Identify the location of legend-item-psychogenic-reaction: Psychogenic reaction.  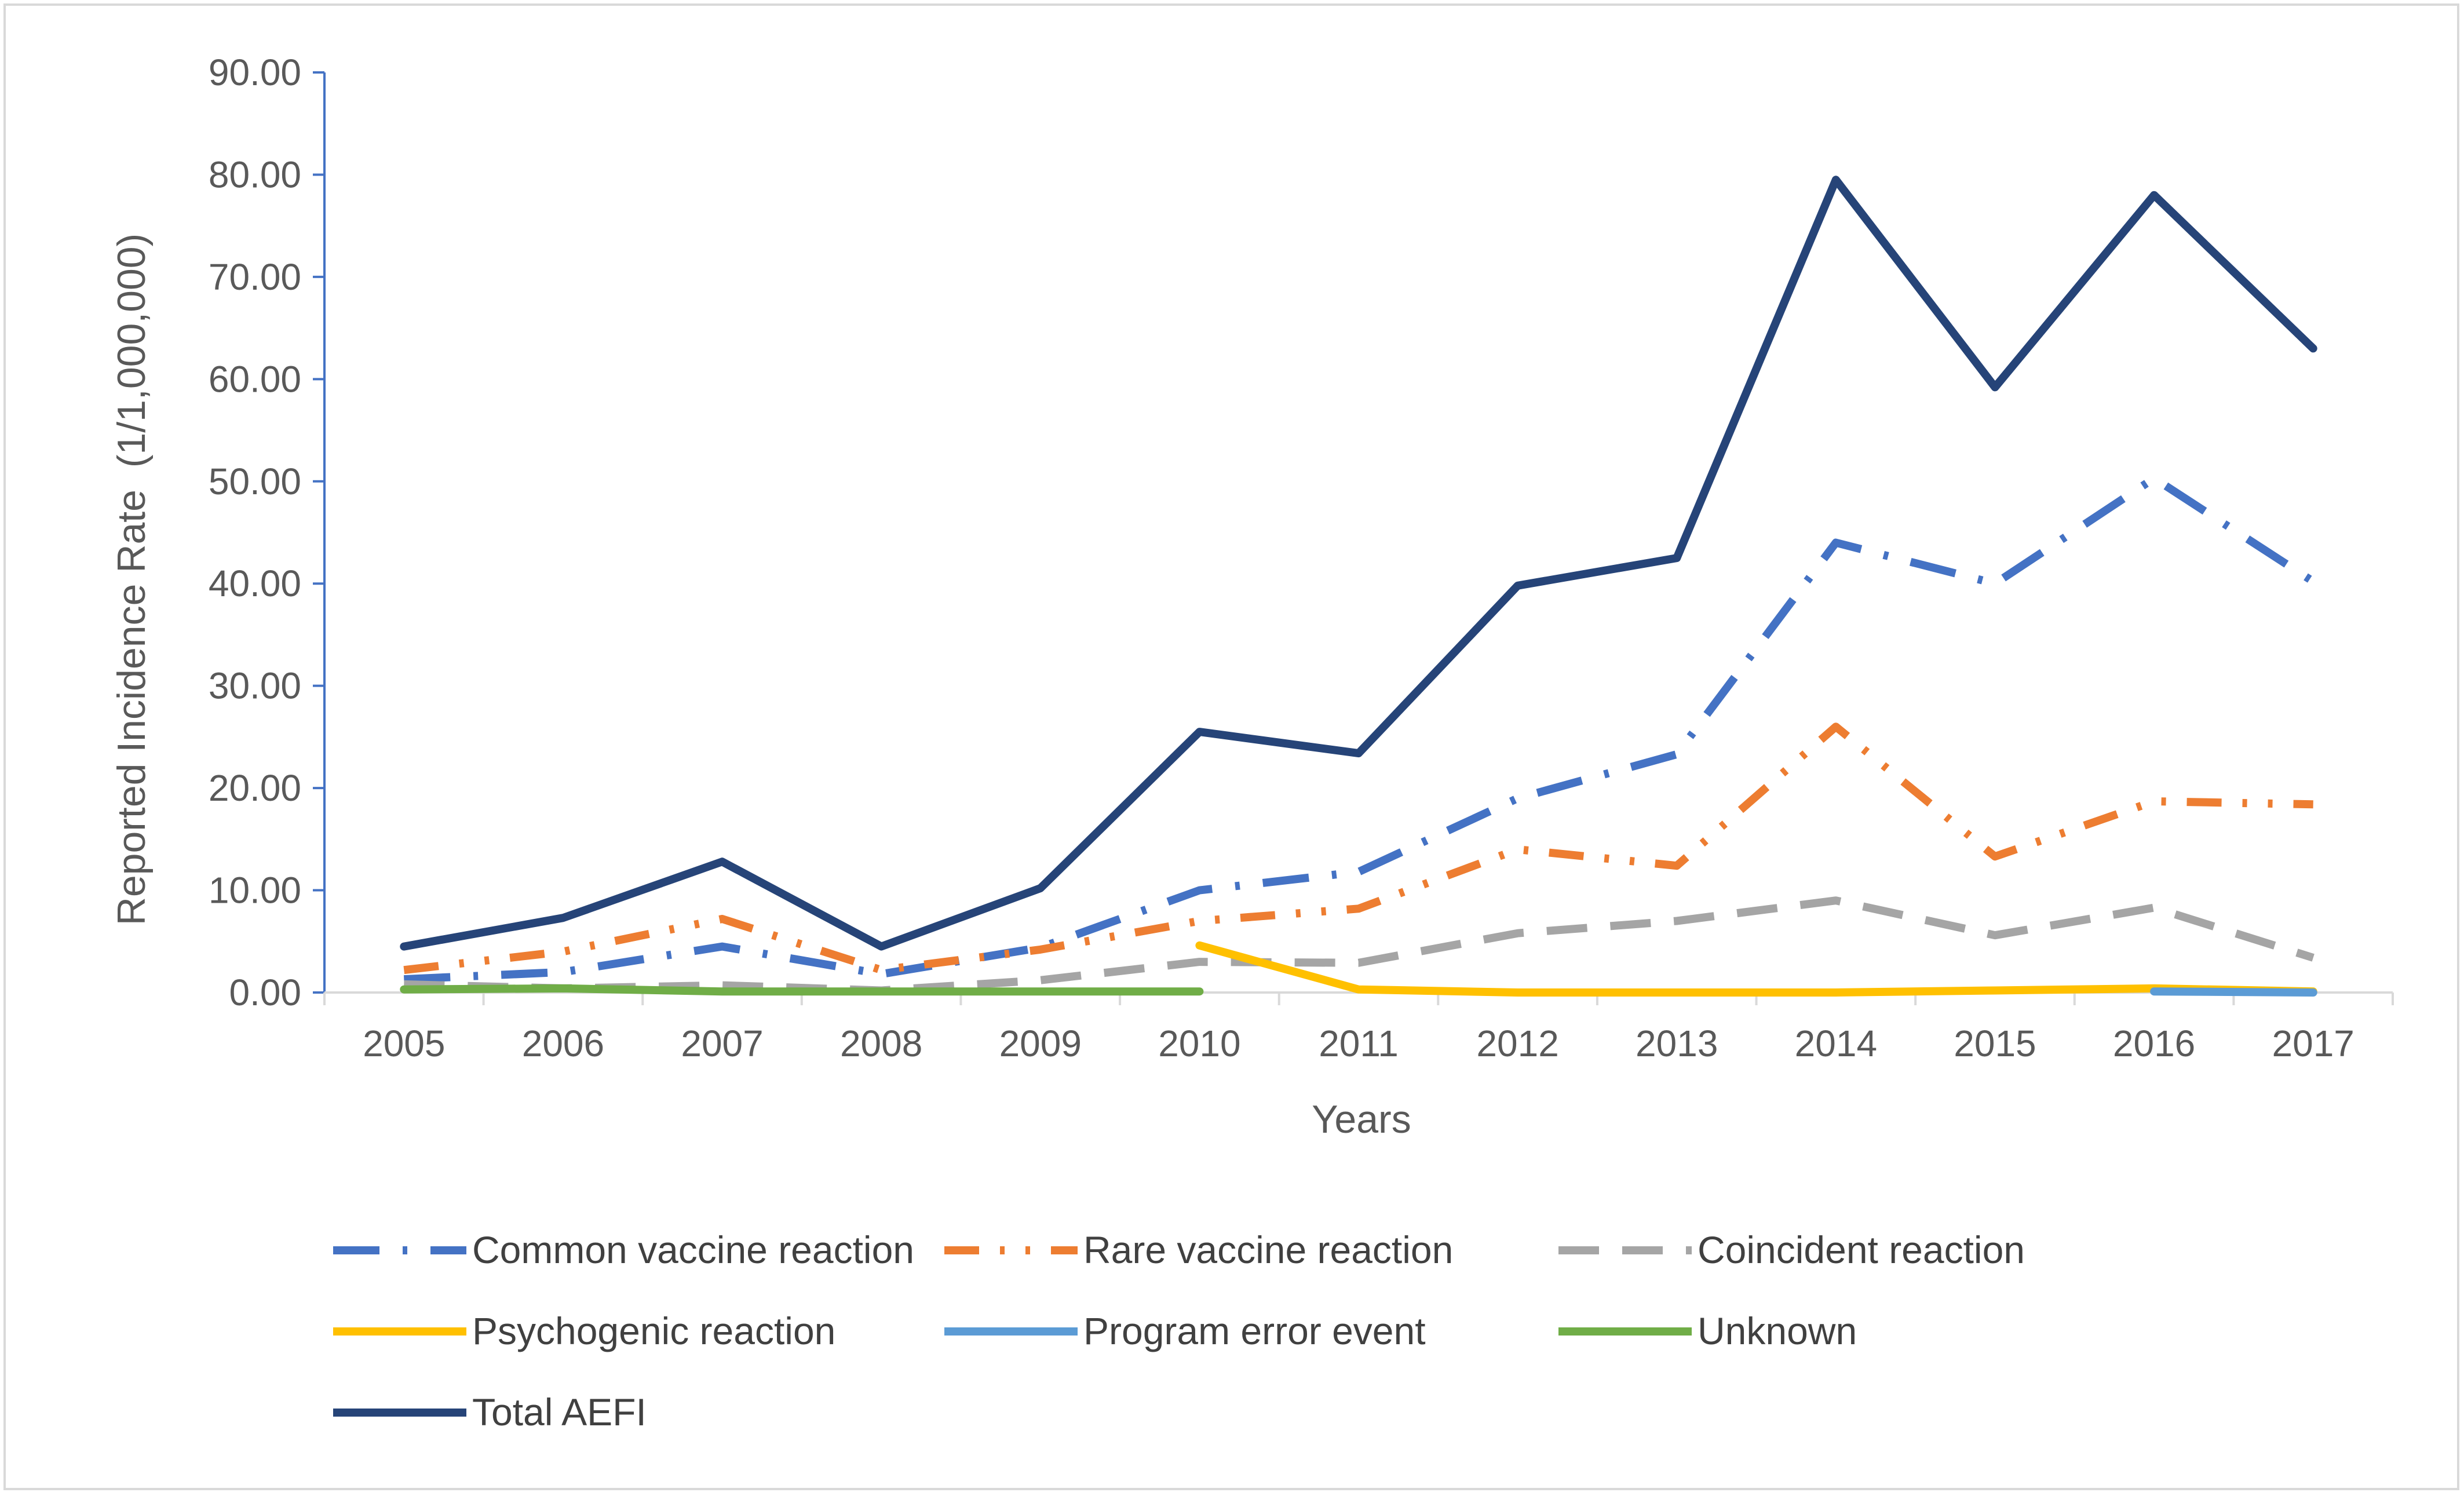
(584, 1330).